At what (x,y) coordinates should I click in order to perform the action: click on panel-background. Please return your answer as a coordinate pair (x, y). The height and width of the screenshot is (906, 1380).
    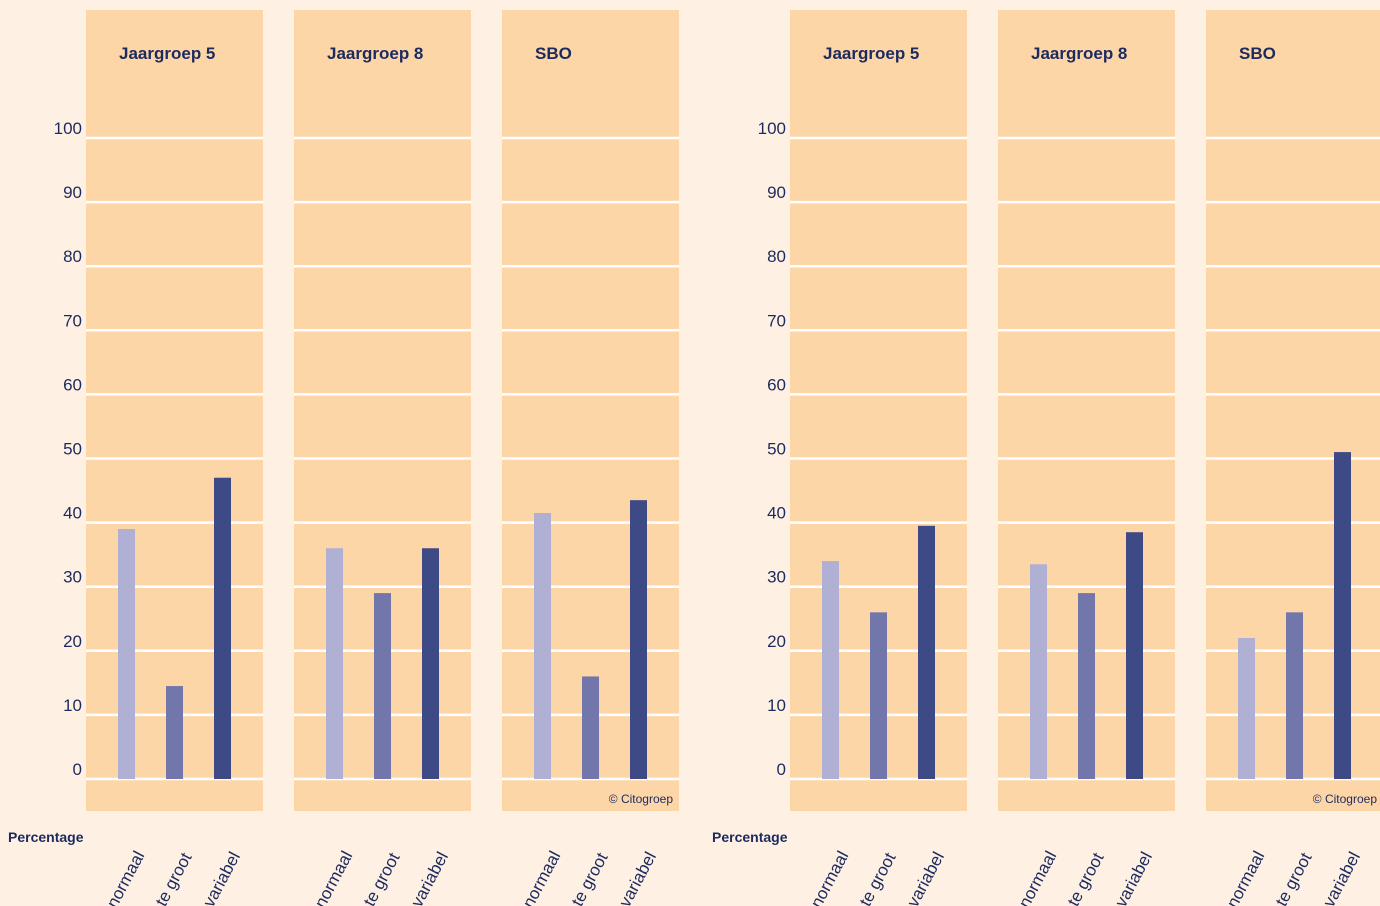
    Looking at the image, I should click on (174, 410).